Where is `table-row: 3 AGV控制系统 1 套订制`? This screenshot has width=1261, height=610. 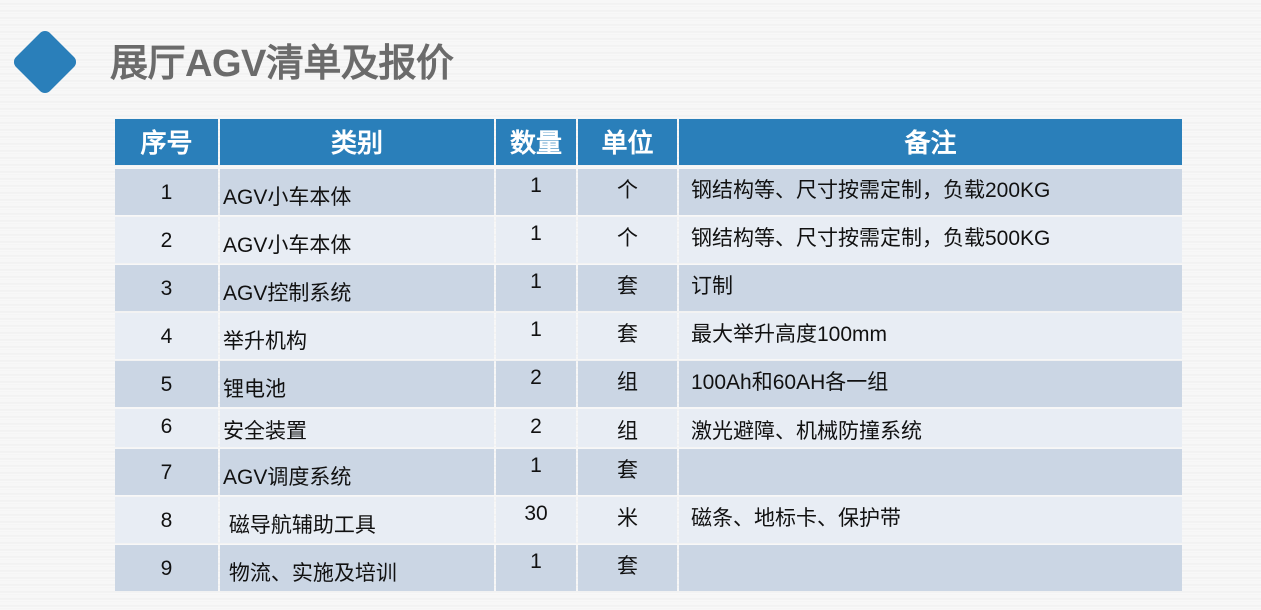 table-row: 3 AGV控制系统 1 套订制 is located at coordinates (648, 288).